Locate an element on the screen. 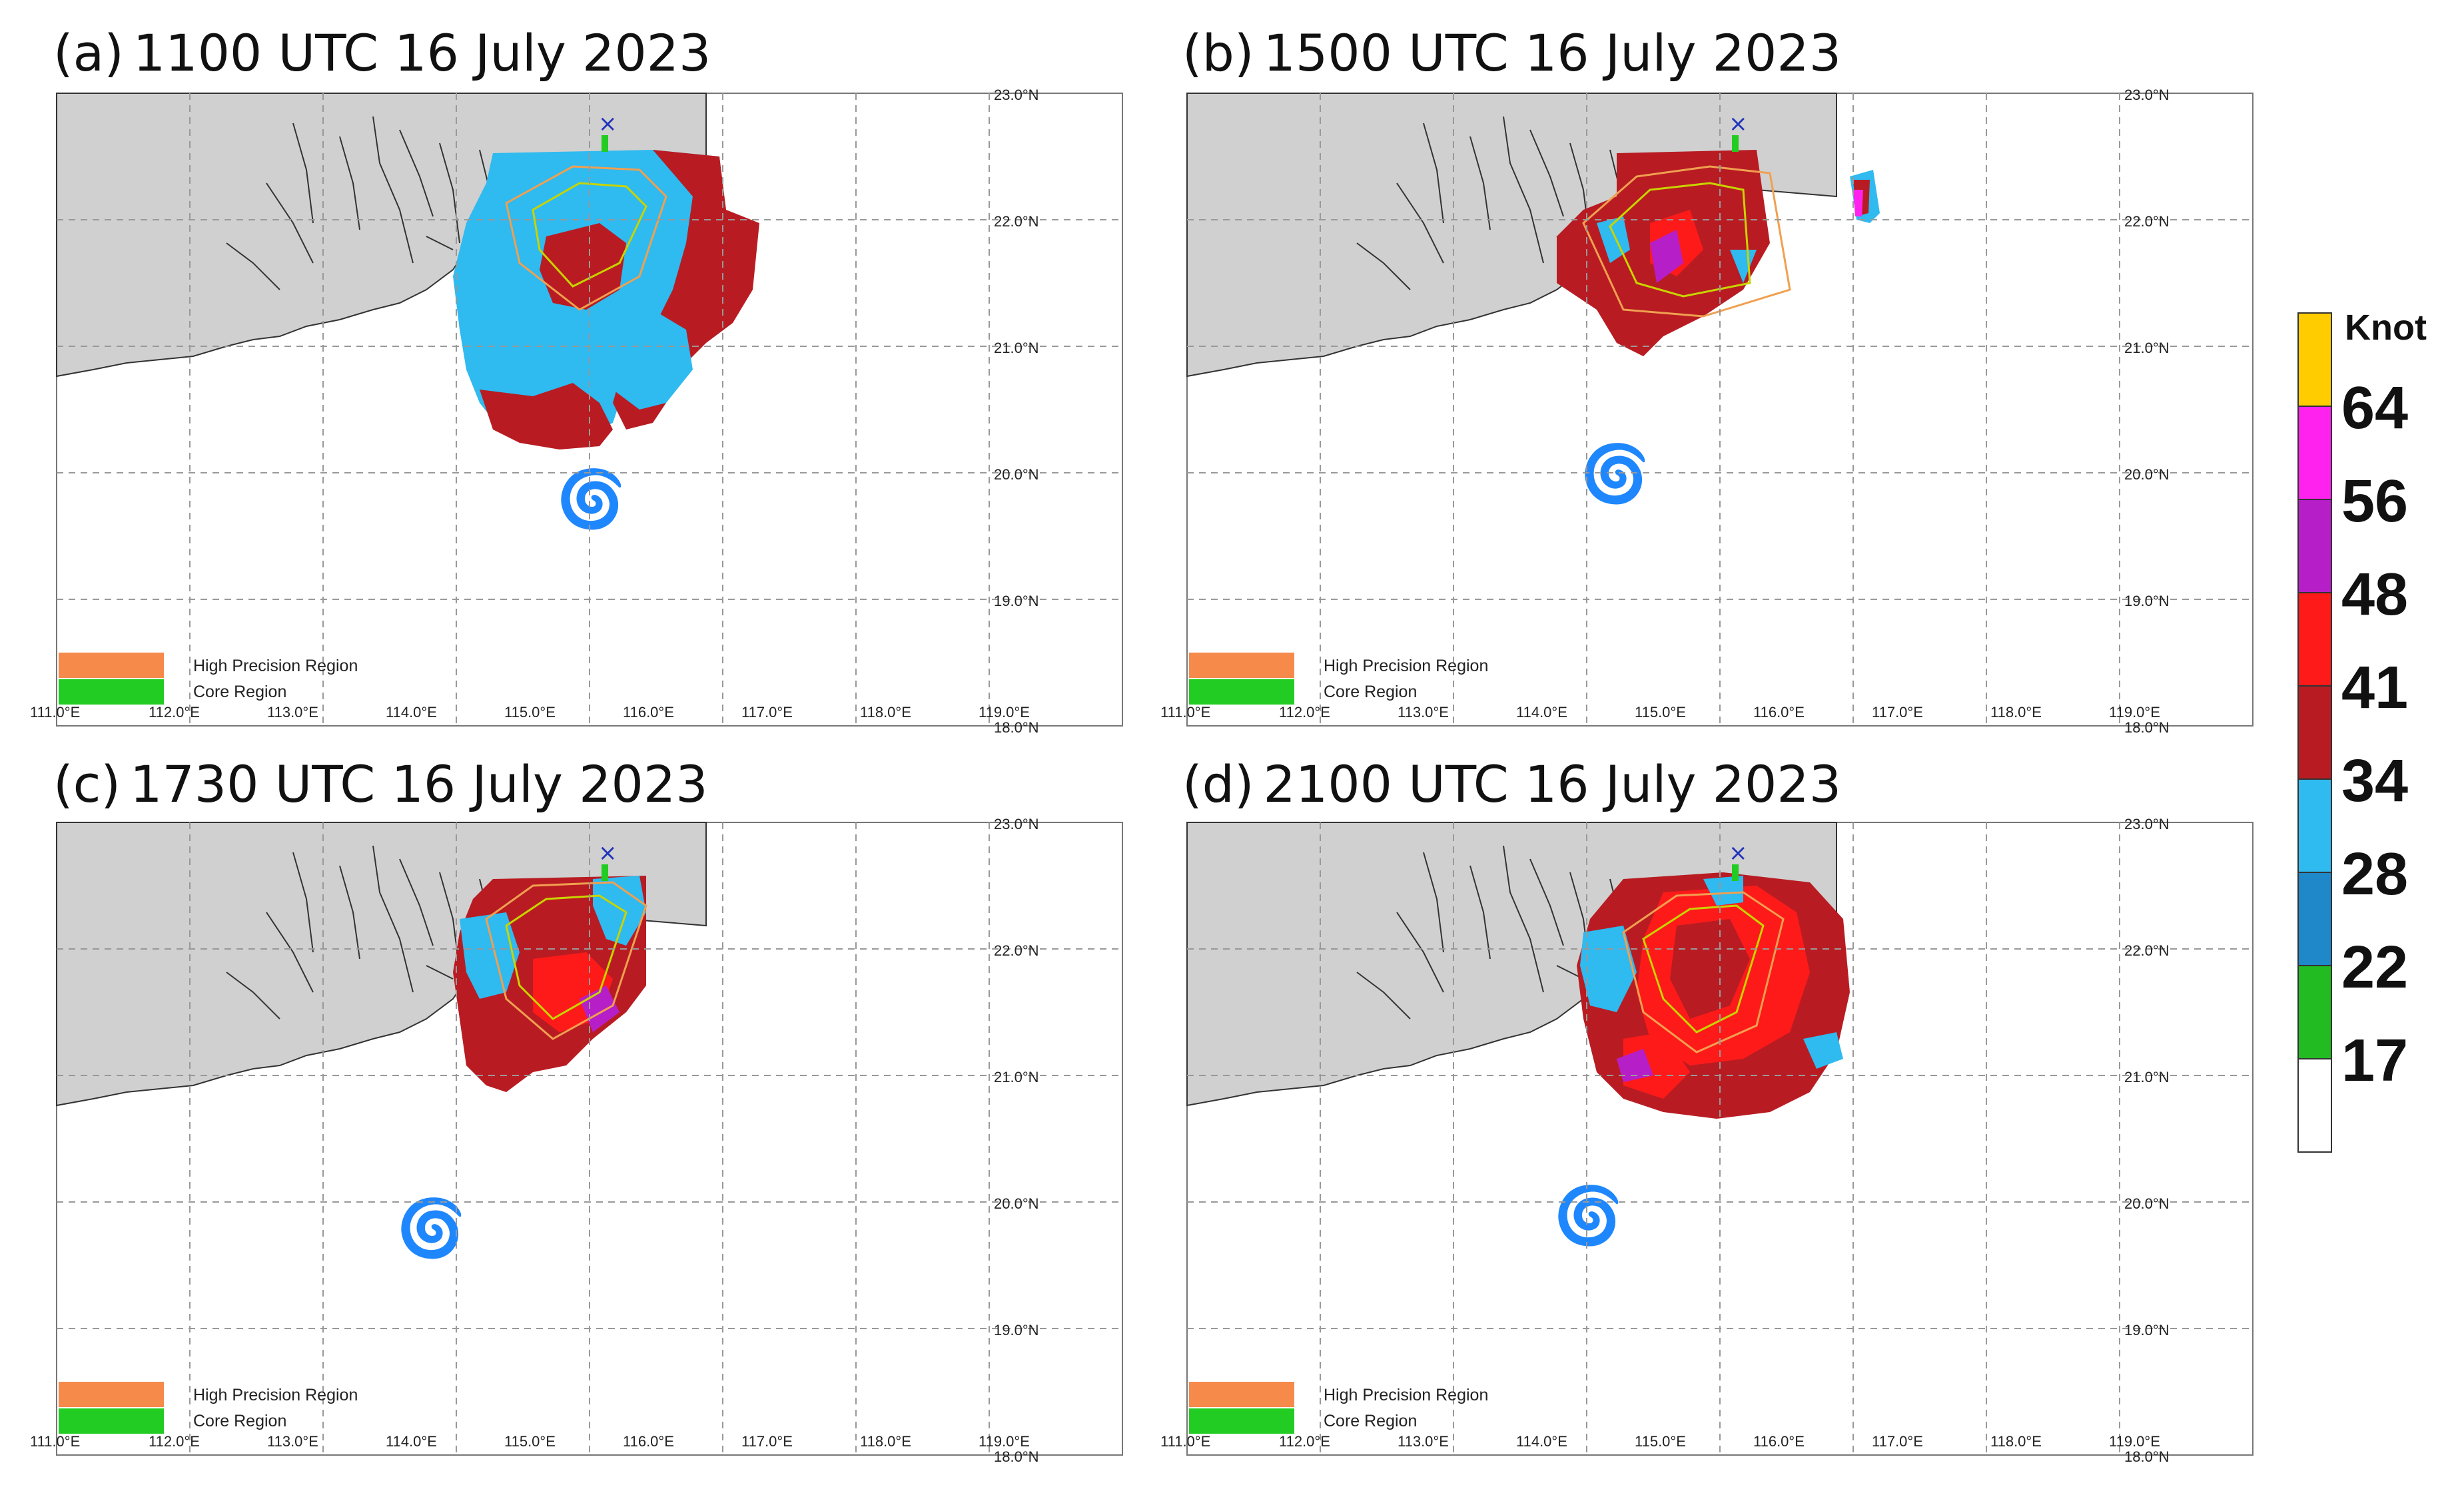  panel-label: (c) is located at coordinates (87, 784).